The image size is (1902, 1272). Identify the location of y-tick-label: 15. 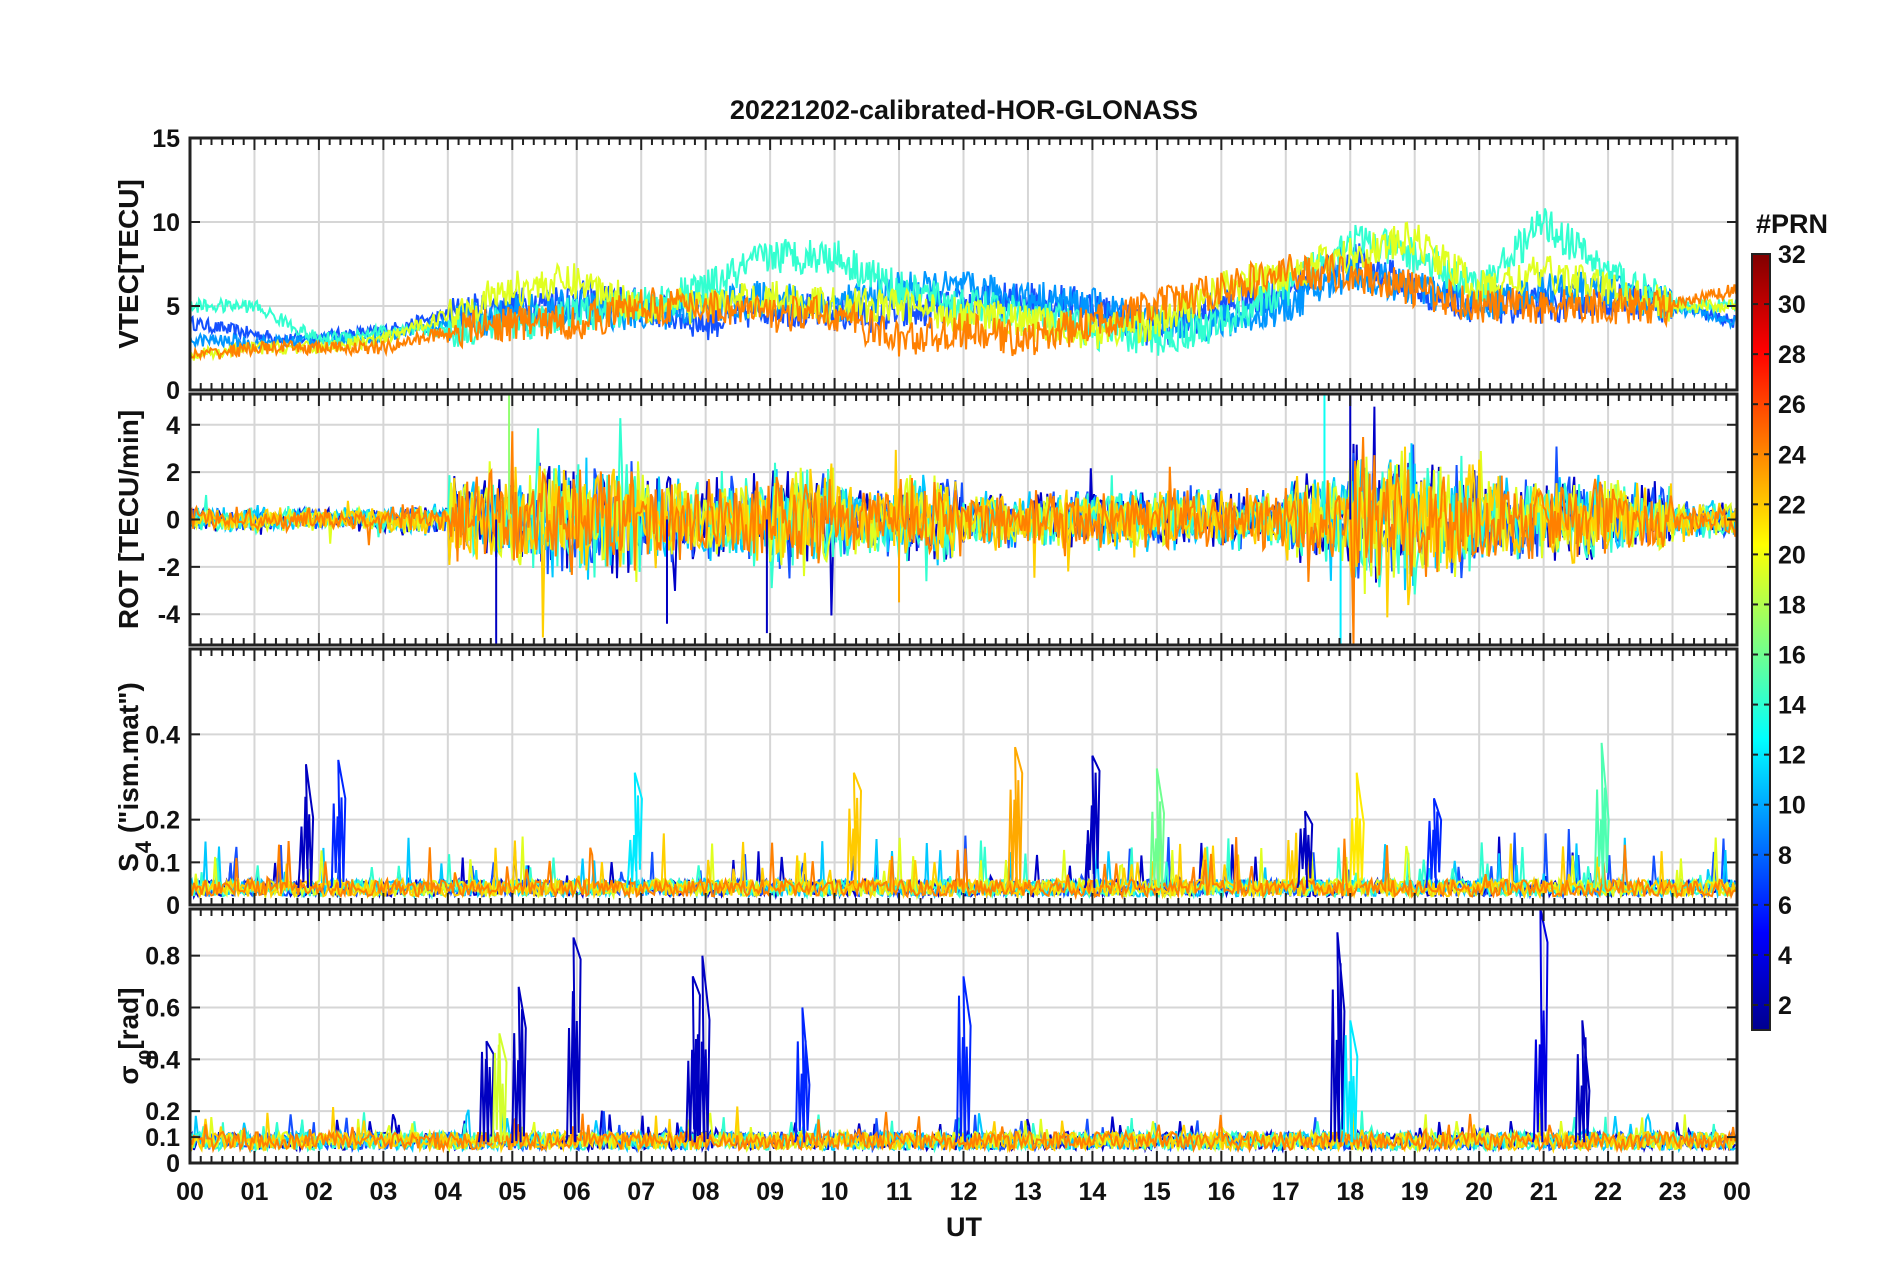
(166, 139).